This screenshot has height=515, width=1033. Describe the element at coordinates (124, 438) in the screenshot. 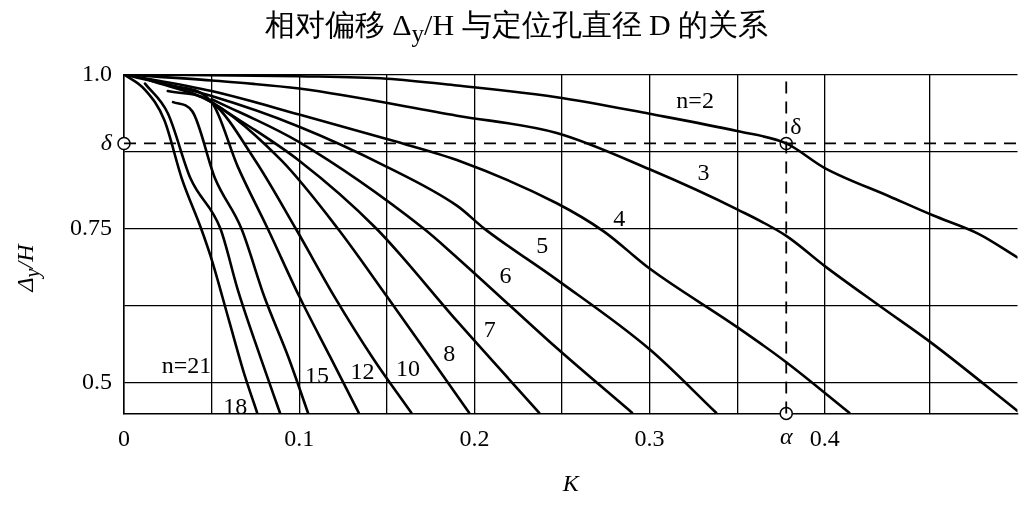

I see `x-tick-label: 0` at that location.